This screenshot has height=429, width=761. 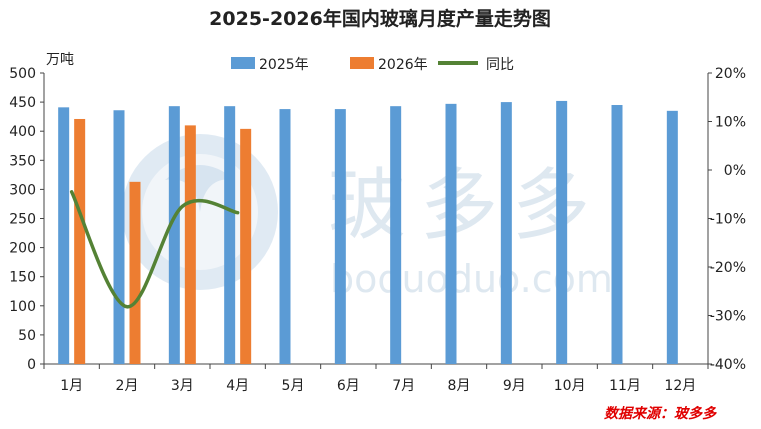 What do you see at coordinates (570, 386) in the screenshot?
I see `x-tick-label: 10月` at bounding box center [570, 386].